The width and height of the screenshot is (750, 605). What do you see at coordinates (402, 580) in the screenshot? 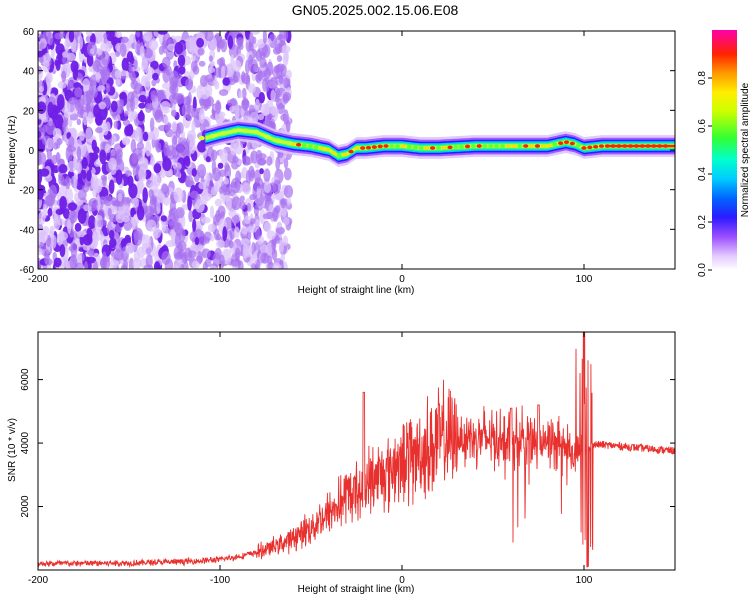
I see `x-tick-label: 0` at bounding box center [402, 580].